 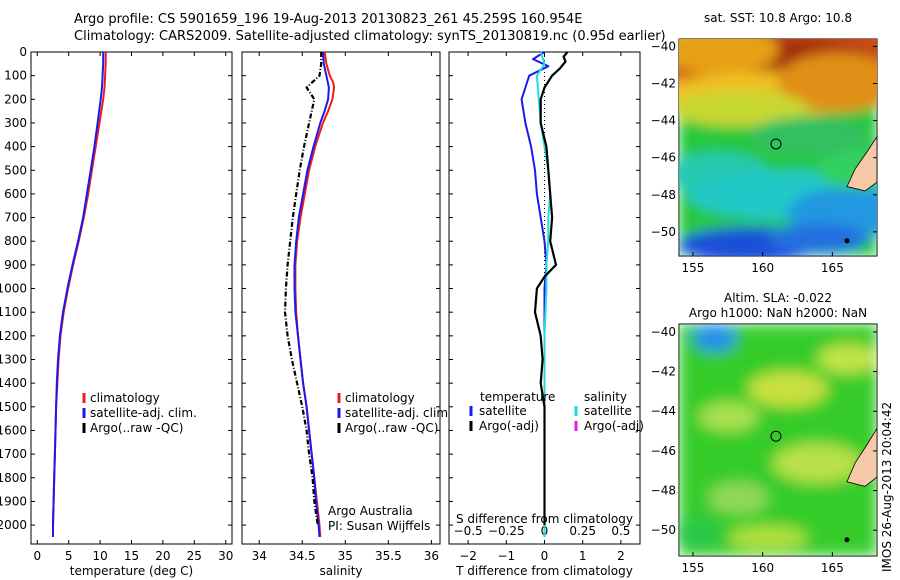 I want to click on y-tick-label: 1300, so click(x=13, y=360).